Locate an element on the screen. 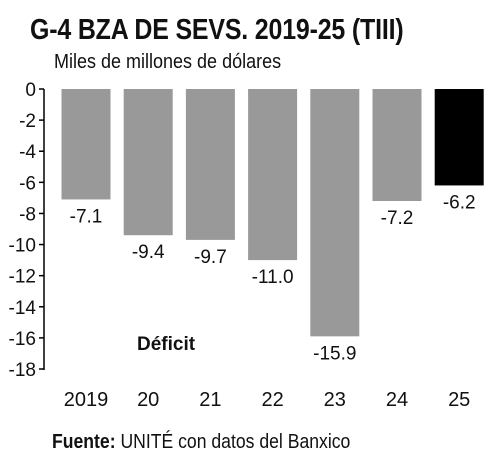  x-tick-label-21: 21 is located at coordinates (210, 400).